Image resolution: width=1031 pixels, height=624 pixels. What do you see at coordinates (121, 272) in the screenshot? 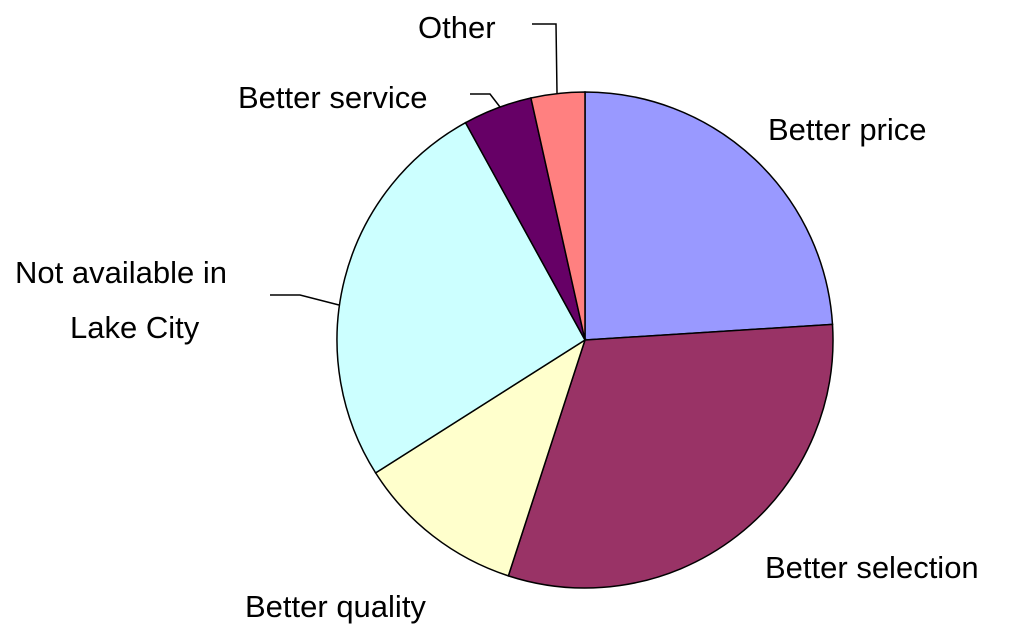
I see `label-line: Not available in` at bounding box center [121, 272].